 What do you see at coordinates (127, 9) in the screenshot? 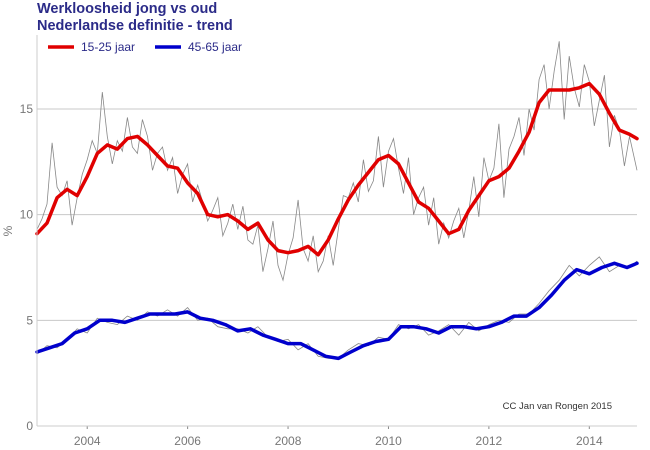
I see `chart-title-line-1: Werkloosheid jong vs oud` at bounding box center [127, 9].